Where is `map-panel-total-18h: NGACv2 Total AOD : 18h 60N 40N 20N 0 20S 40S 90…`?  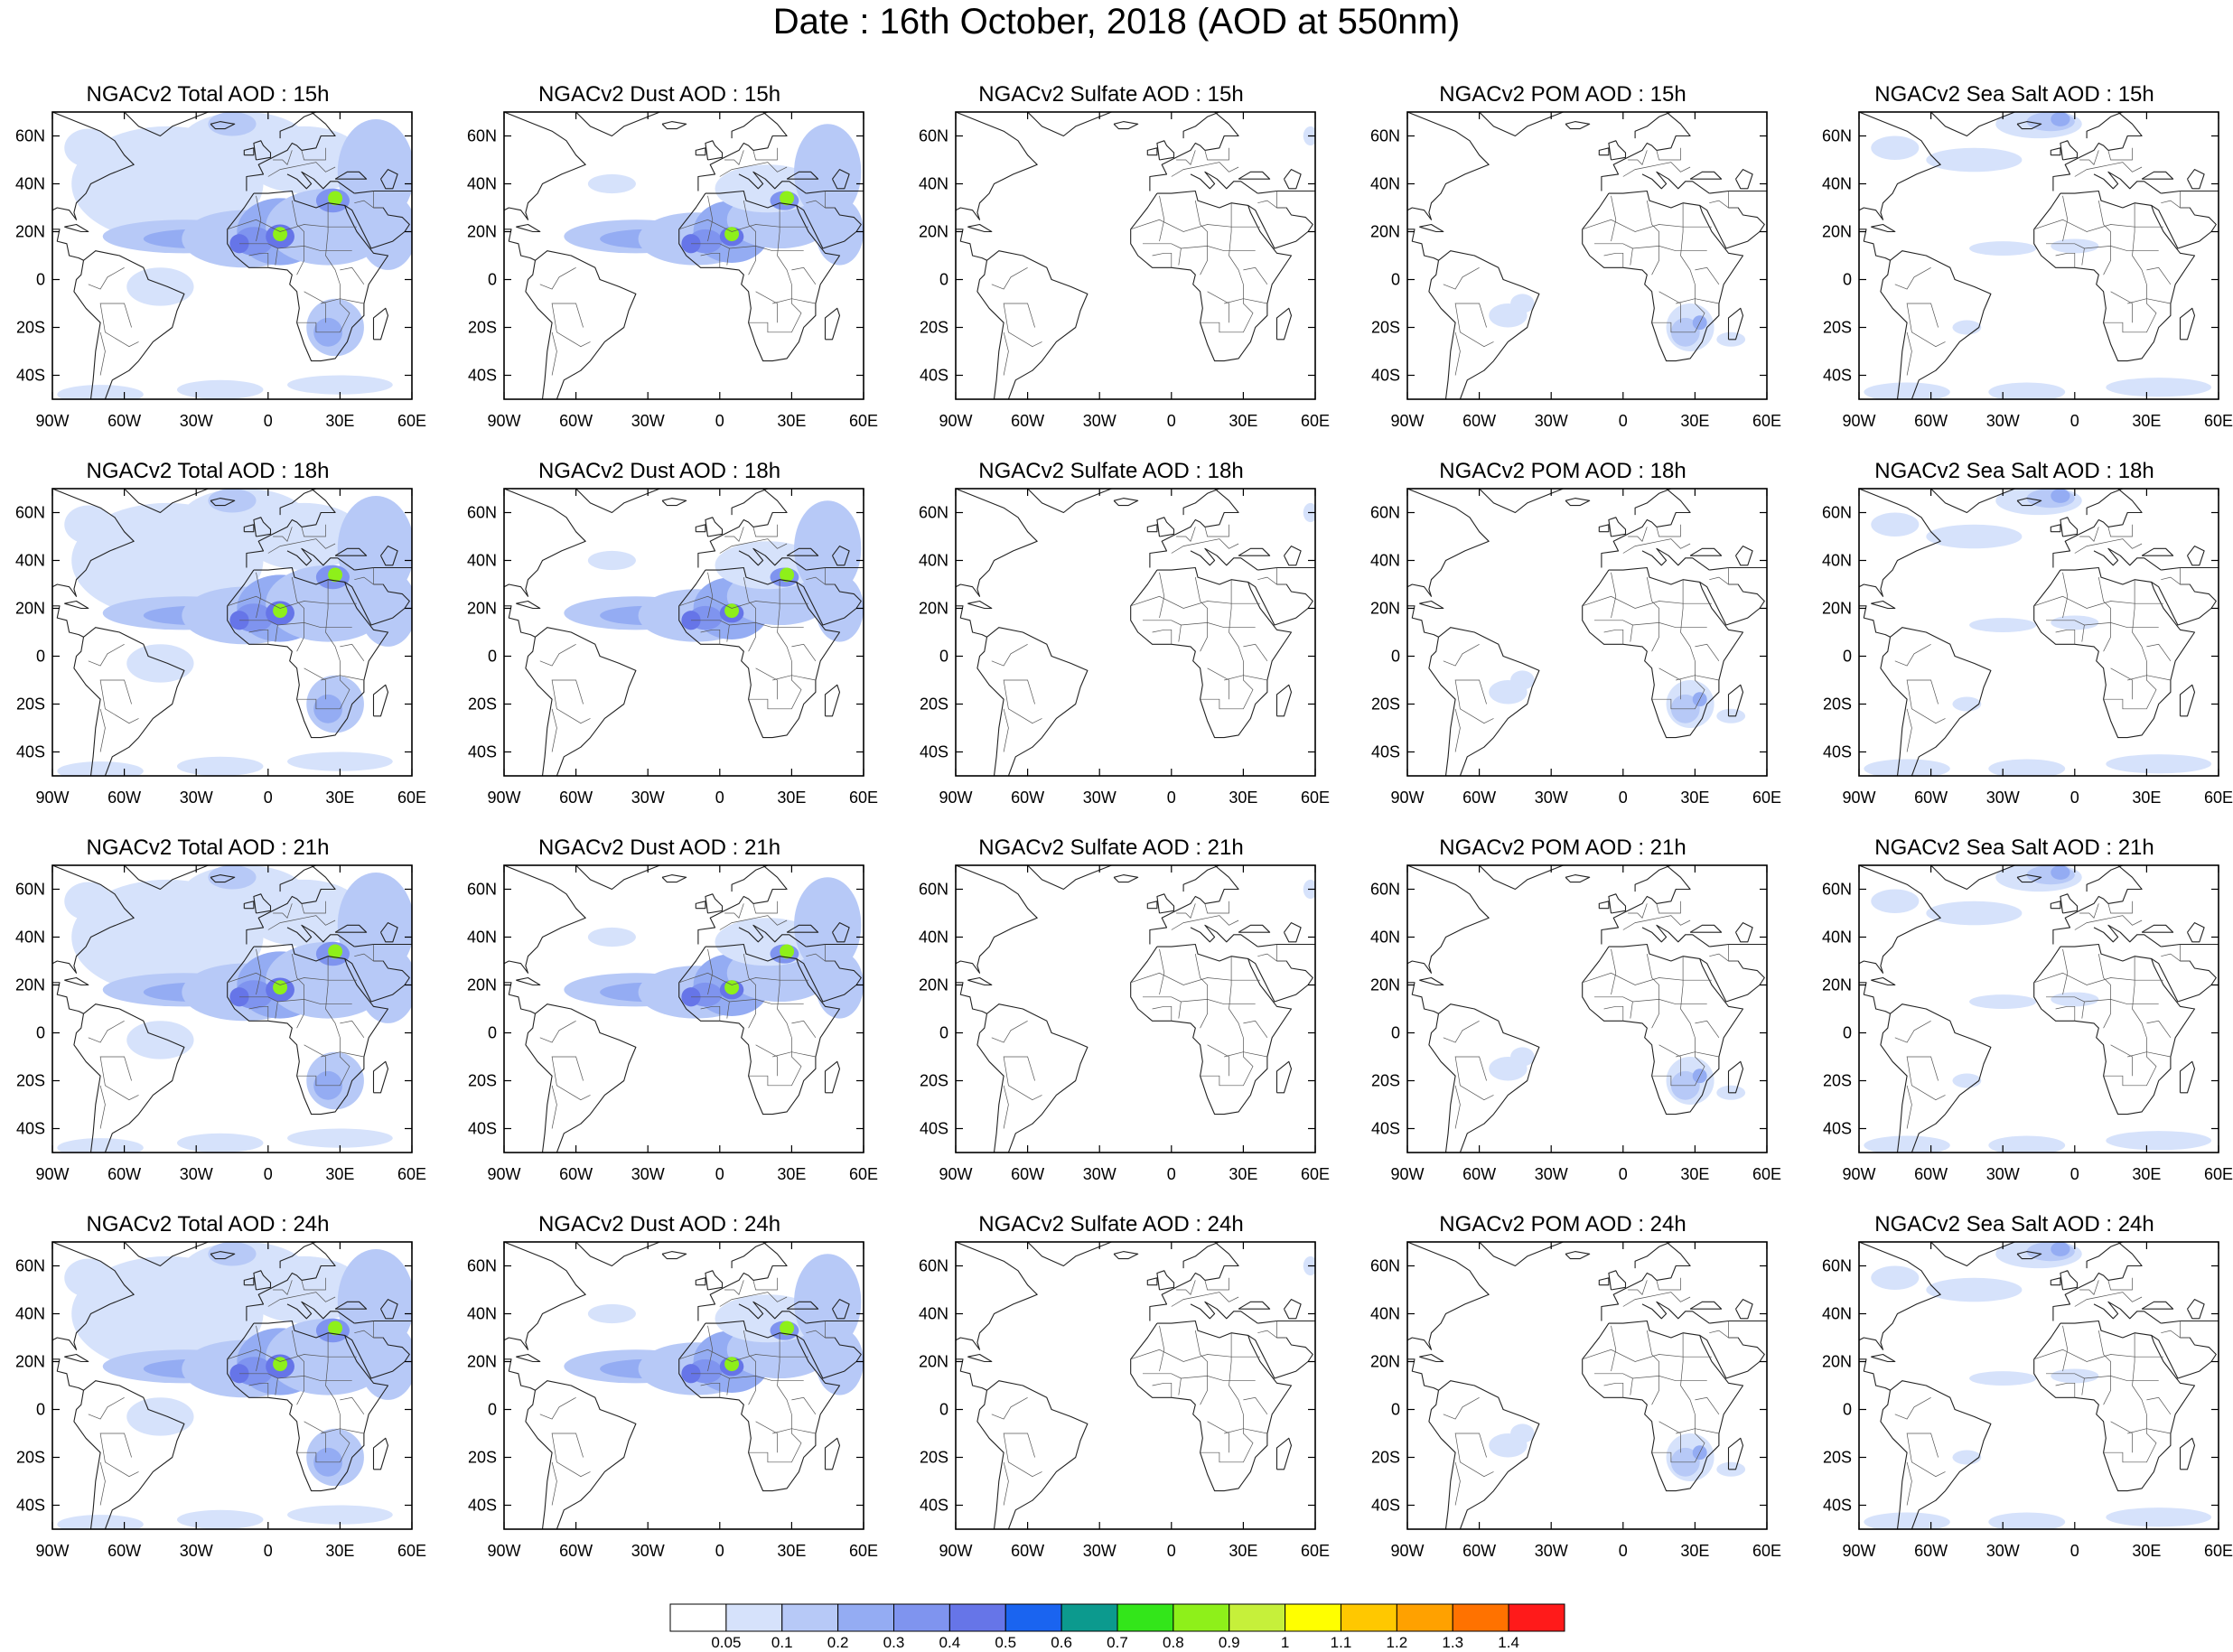
map-panel-total-18h: NGACv2 Total AOD : 18h 60N 40N 20N 0 20S 40S 90… is located at coordinates (213, 638).